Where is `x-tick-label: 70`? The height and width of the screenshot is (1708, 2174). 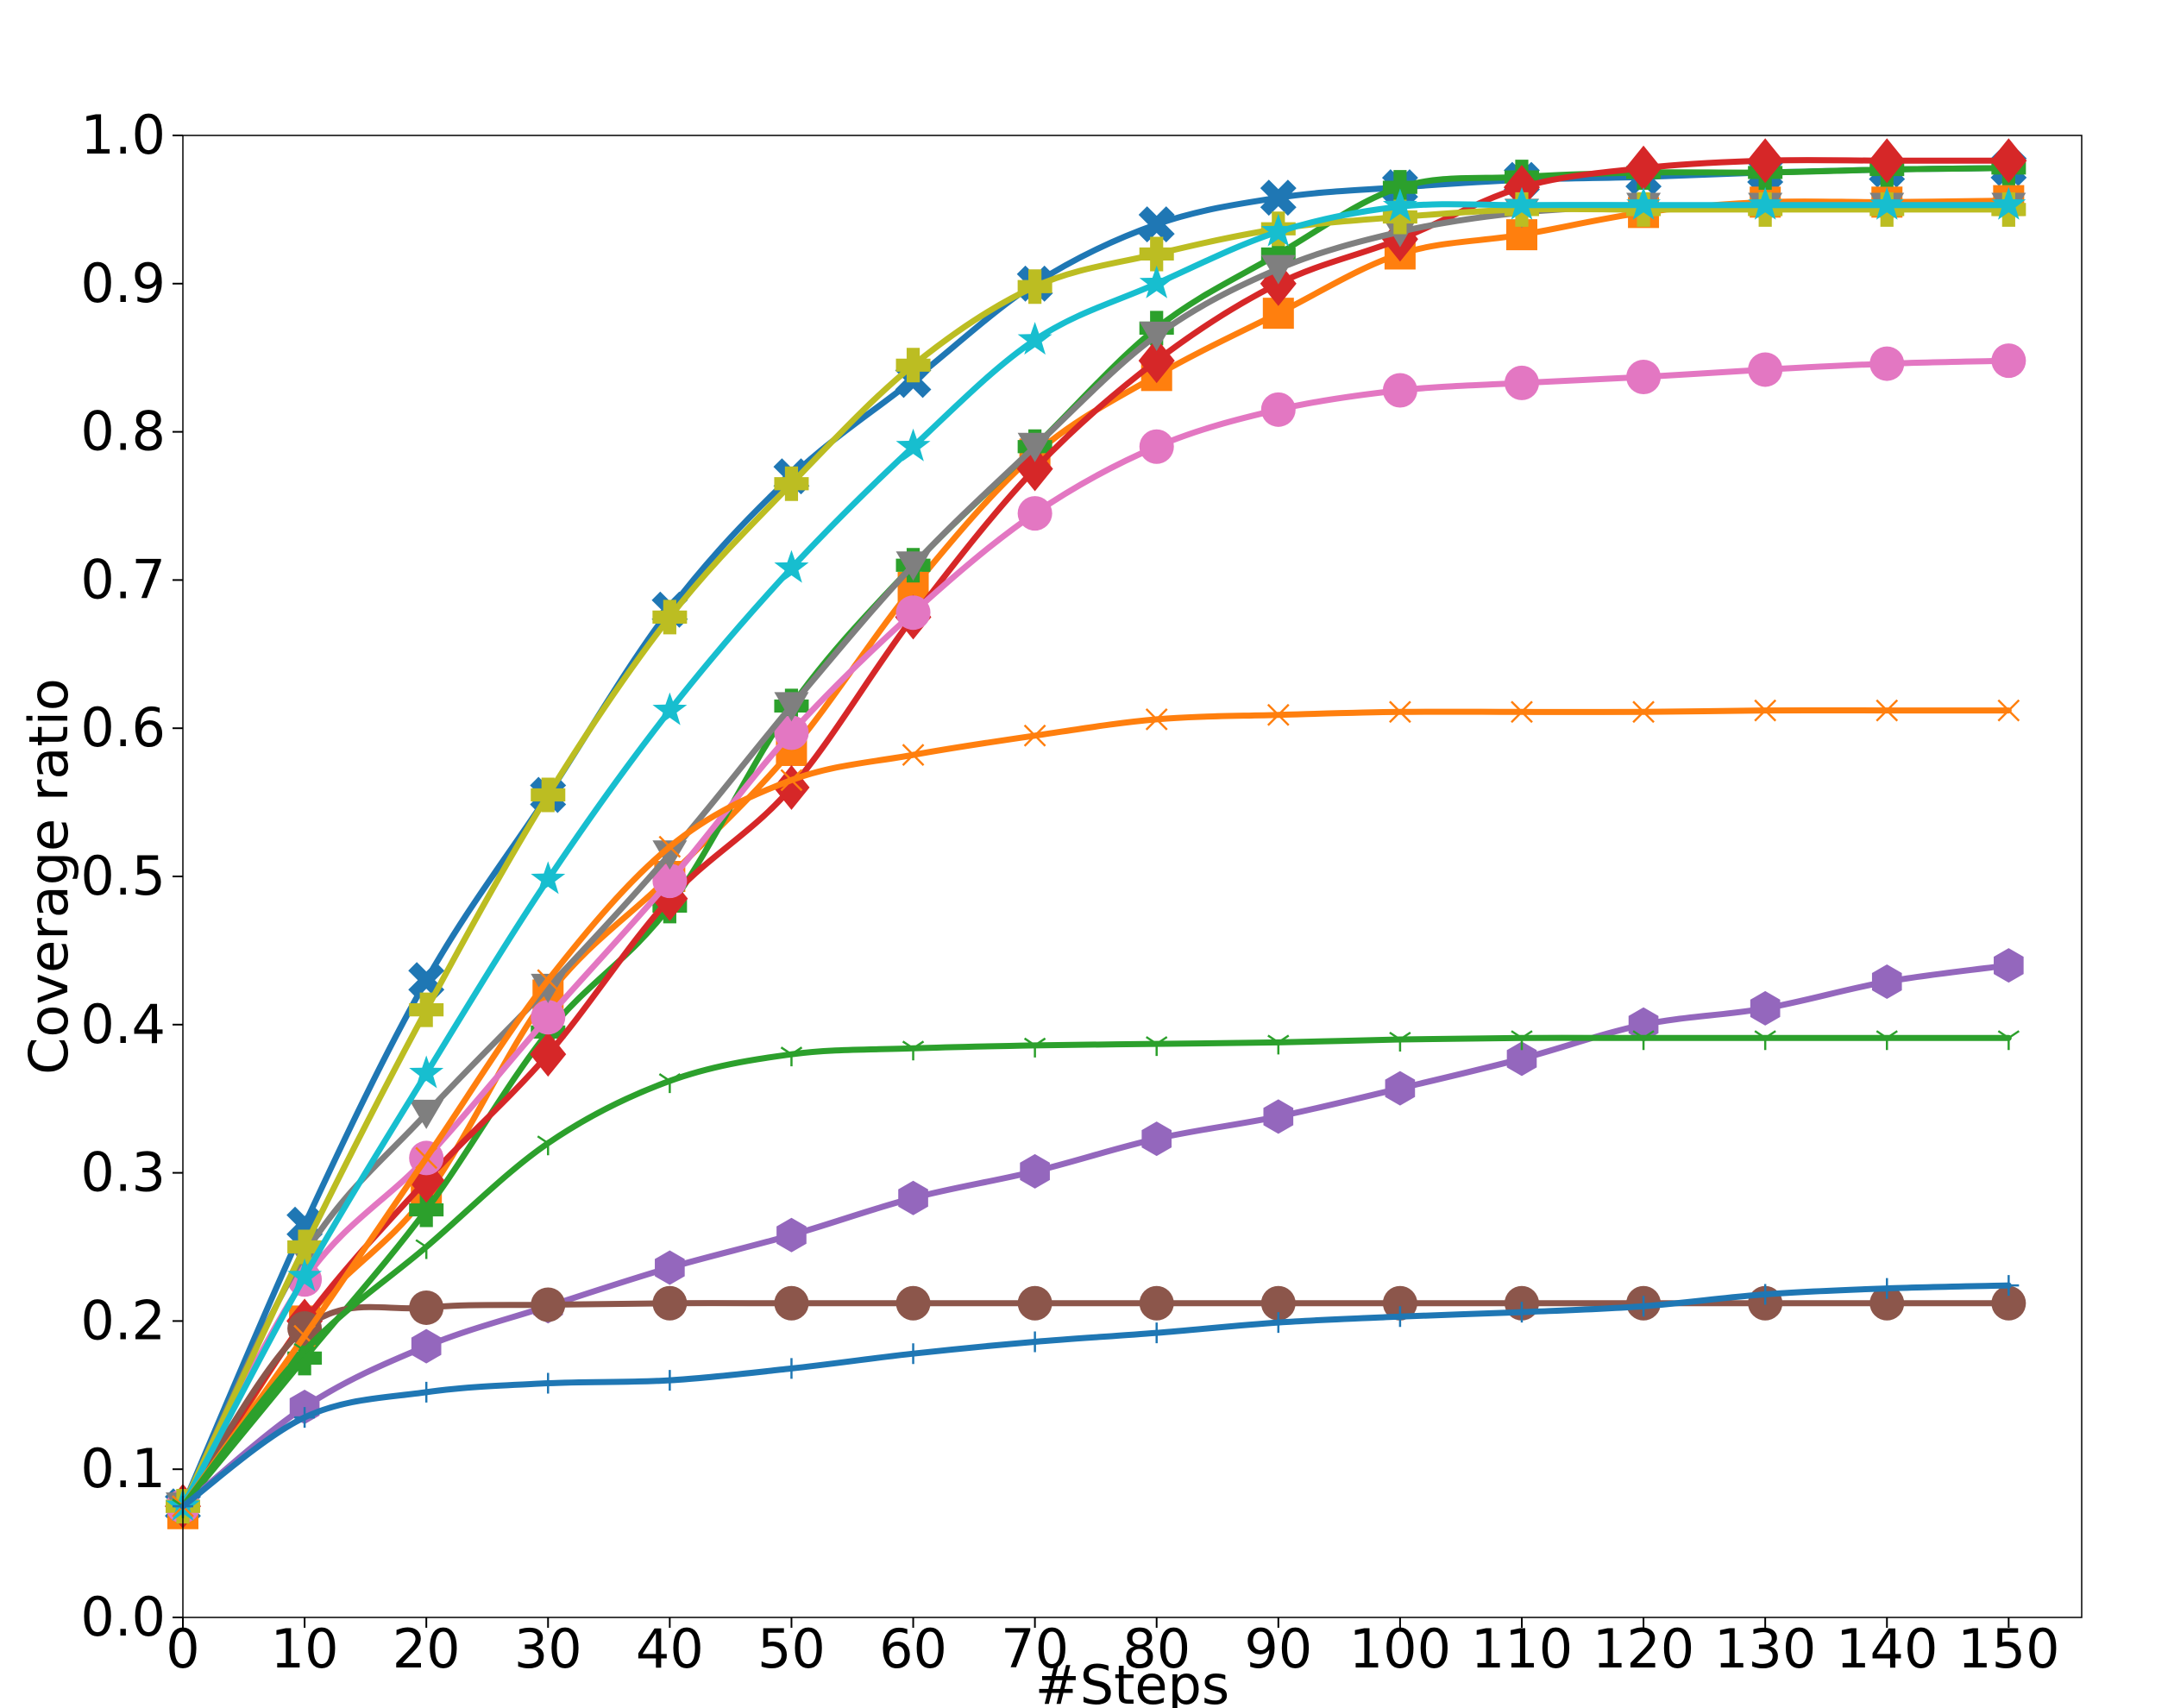 x-tick-label: 70 is located at coordinates (1035, 1648).